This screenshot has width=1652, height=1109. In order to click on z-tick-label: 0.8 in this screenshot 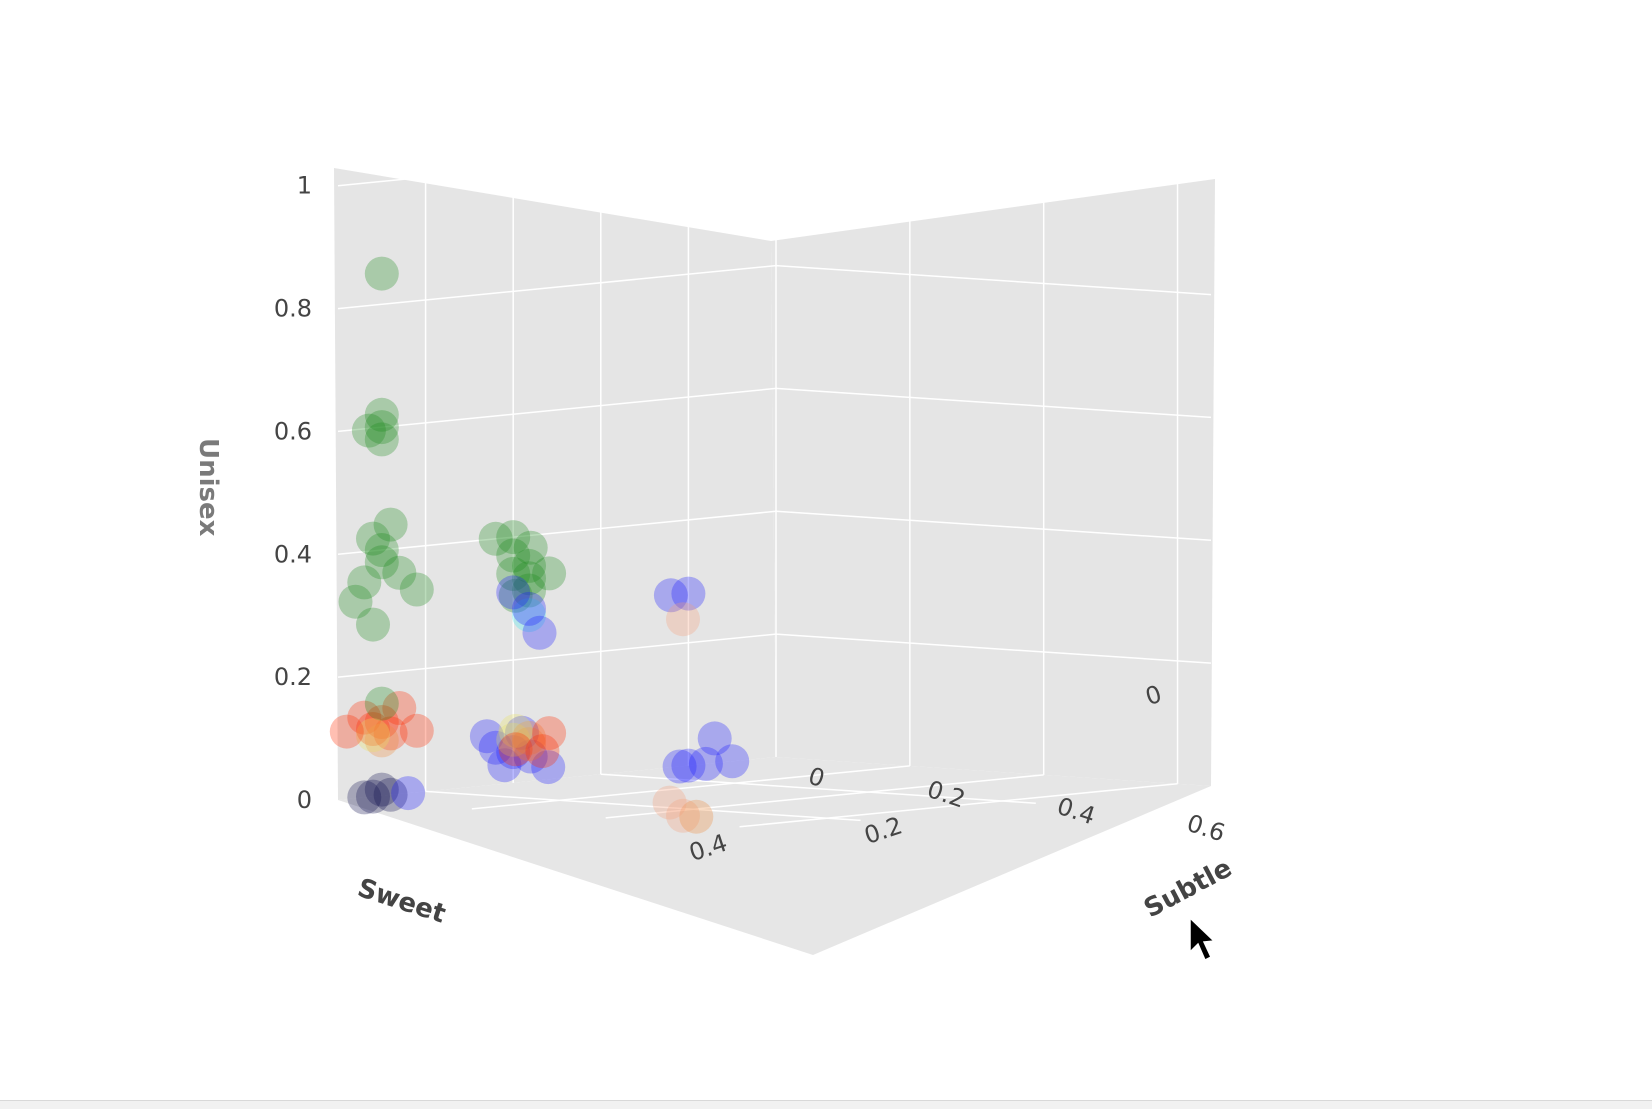, I will do `click(293, 309)`.